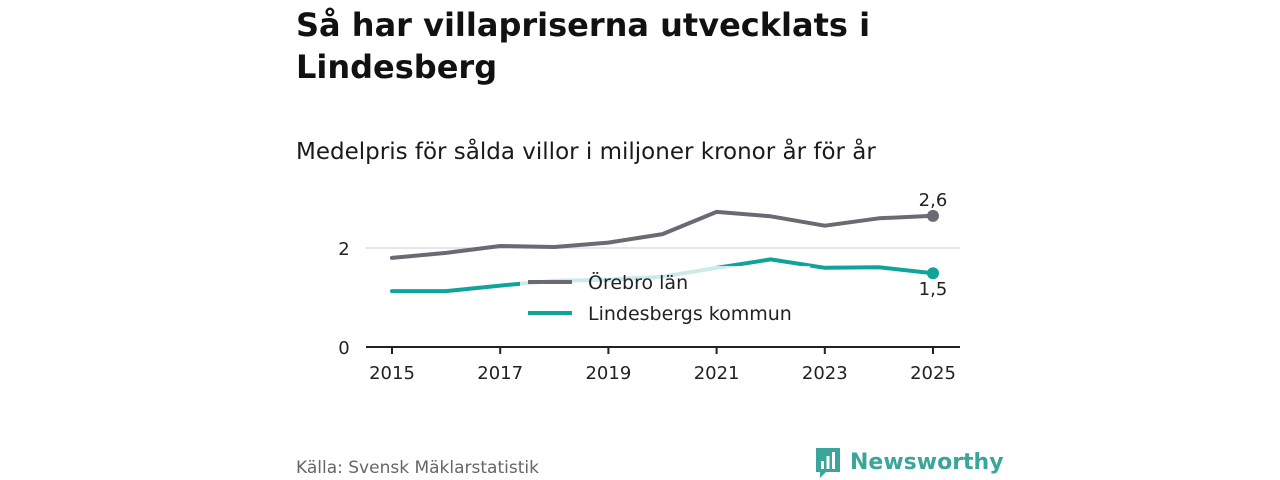 The height and width of the screenshot is (480, 1280). Describe the element at coordinates (933, 200) in the screenshot. I see `end-value-label: 2,6` at that location.